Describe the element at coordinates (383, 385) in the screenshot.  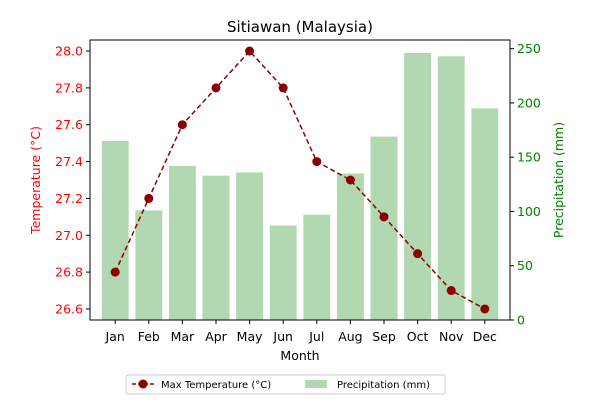
I see `legend-label-precipitation: Precipitation (mm)` at that location.